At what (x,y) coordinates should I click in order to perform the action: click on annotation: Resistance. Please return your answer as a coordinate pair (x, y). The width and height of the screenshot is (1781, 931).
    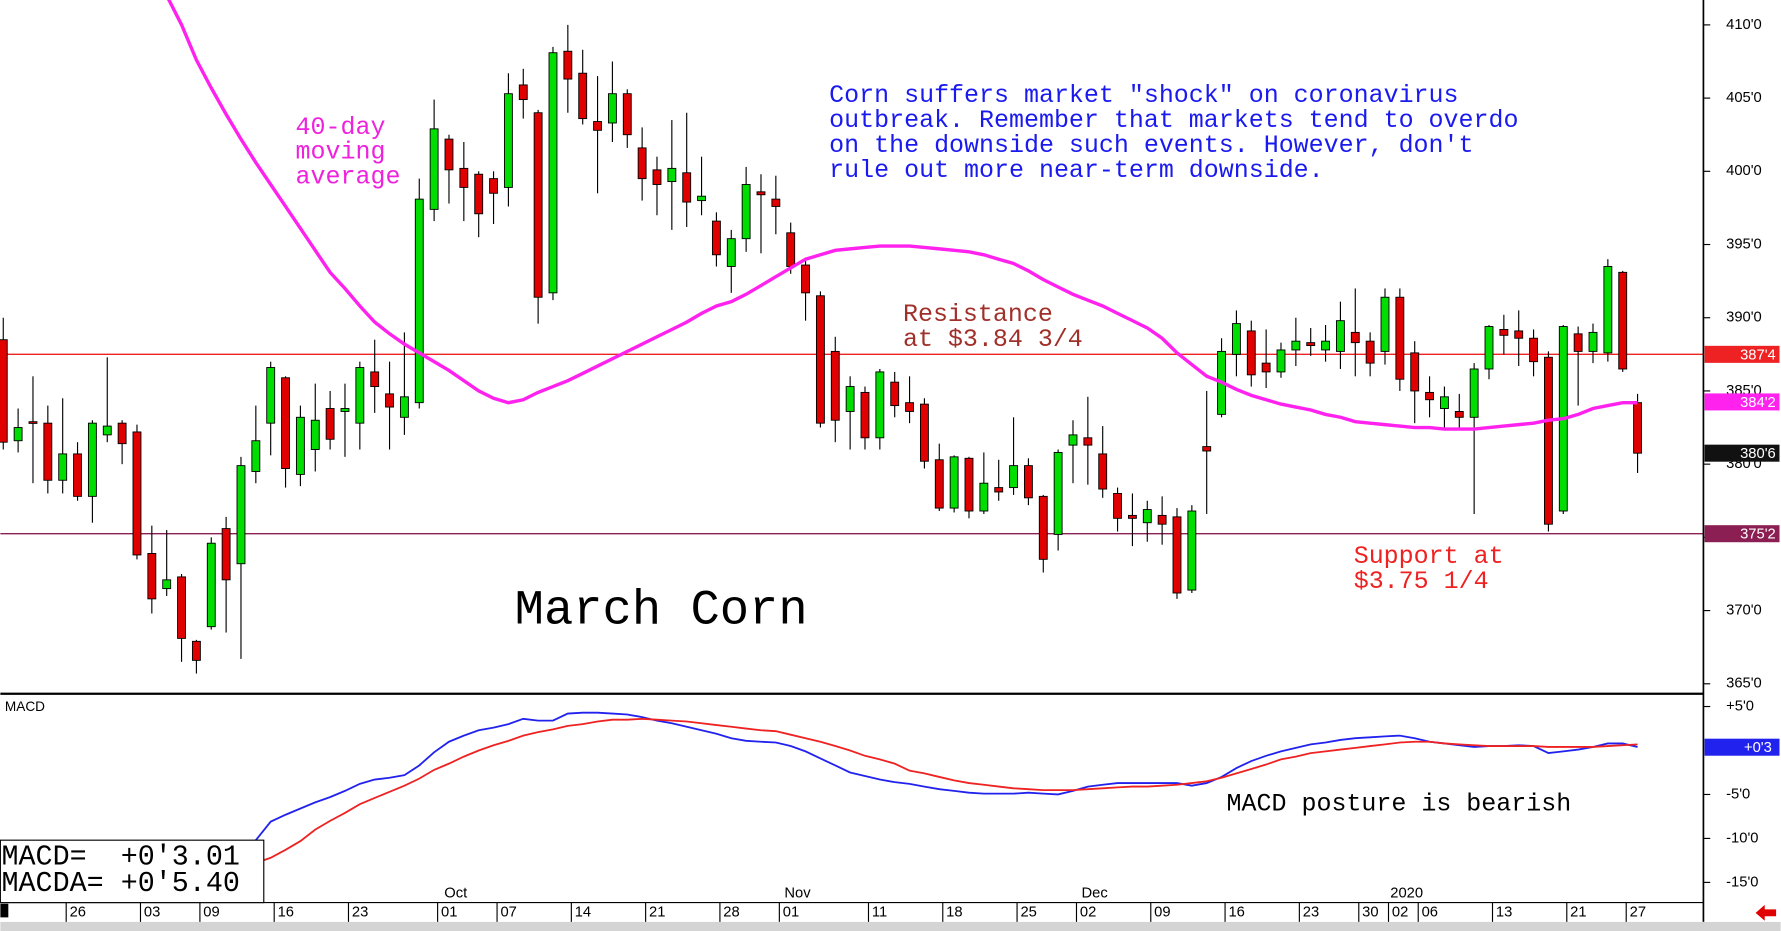
    Looking at the image, I should click on (978, 315).